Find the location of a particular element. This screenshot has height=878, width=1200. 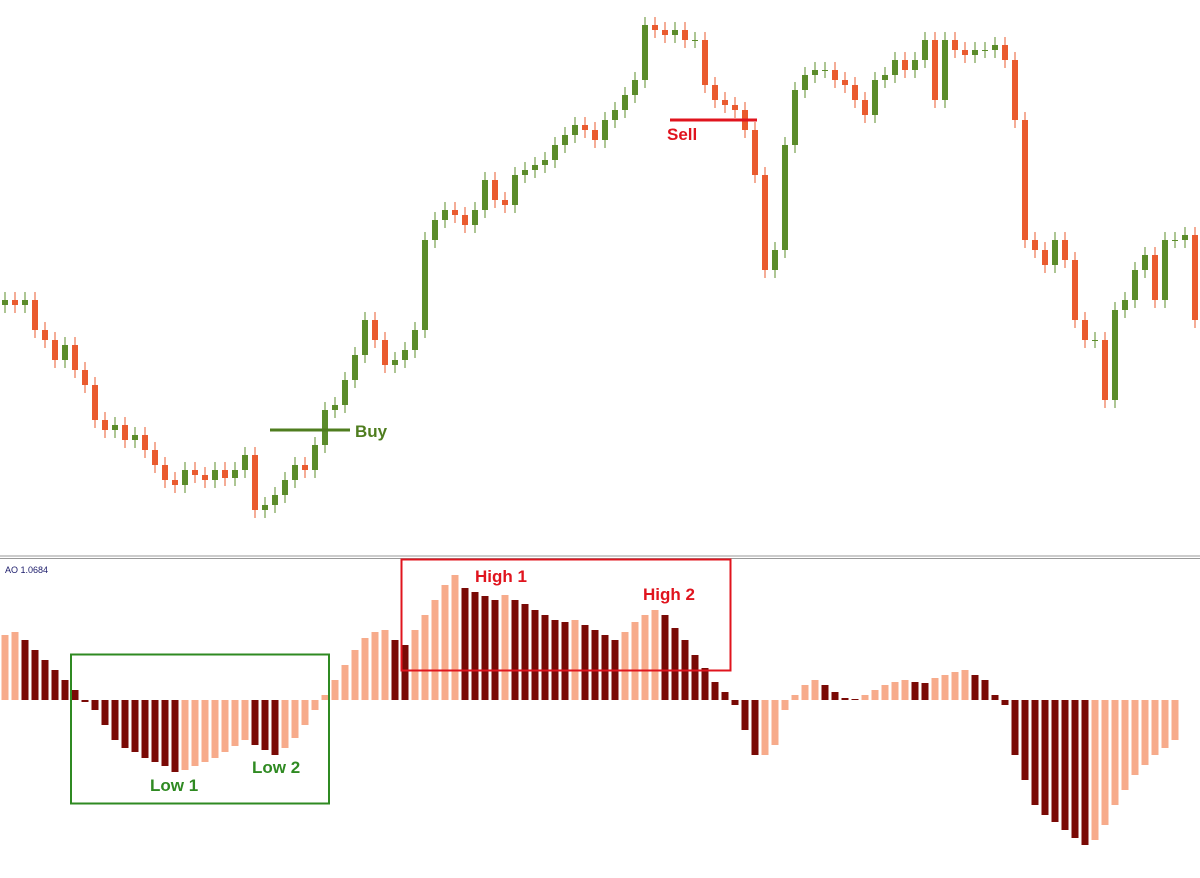

extreme-label: High 1 is located at coordinates (501, 576).